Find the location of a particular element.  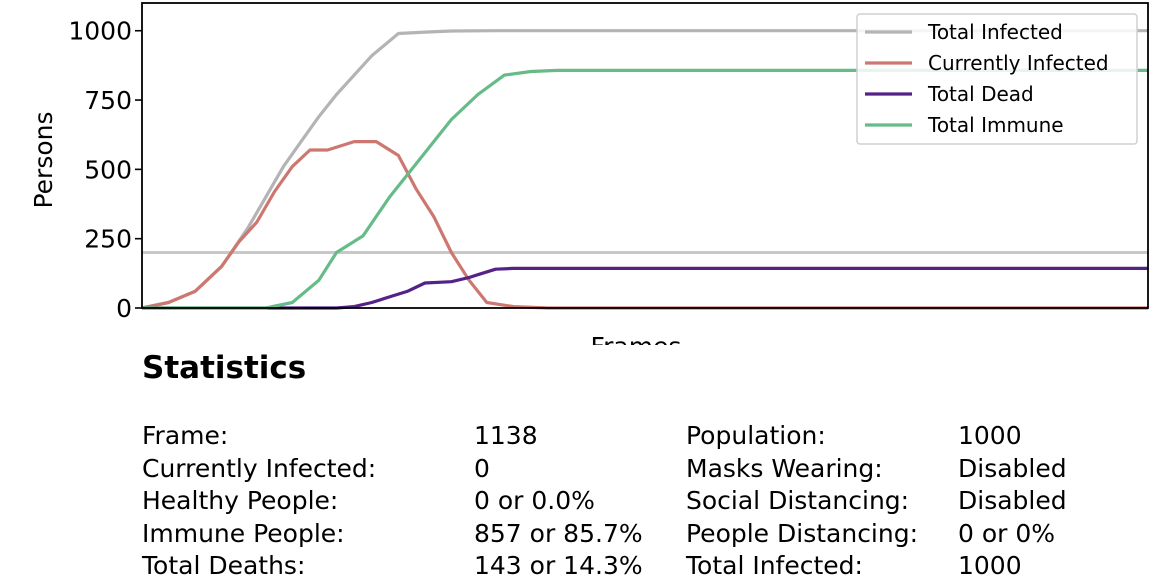

y-axis-ticks: 0 250 500 750 1000 is located at coordinates (105, 170).